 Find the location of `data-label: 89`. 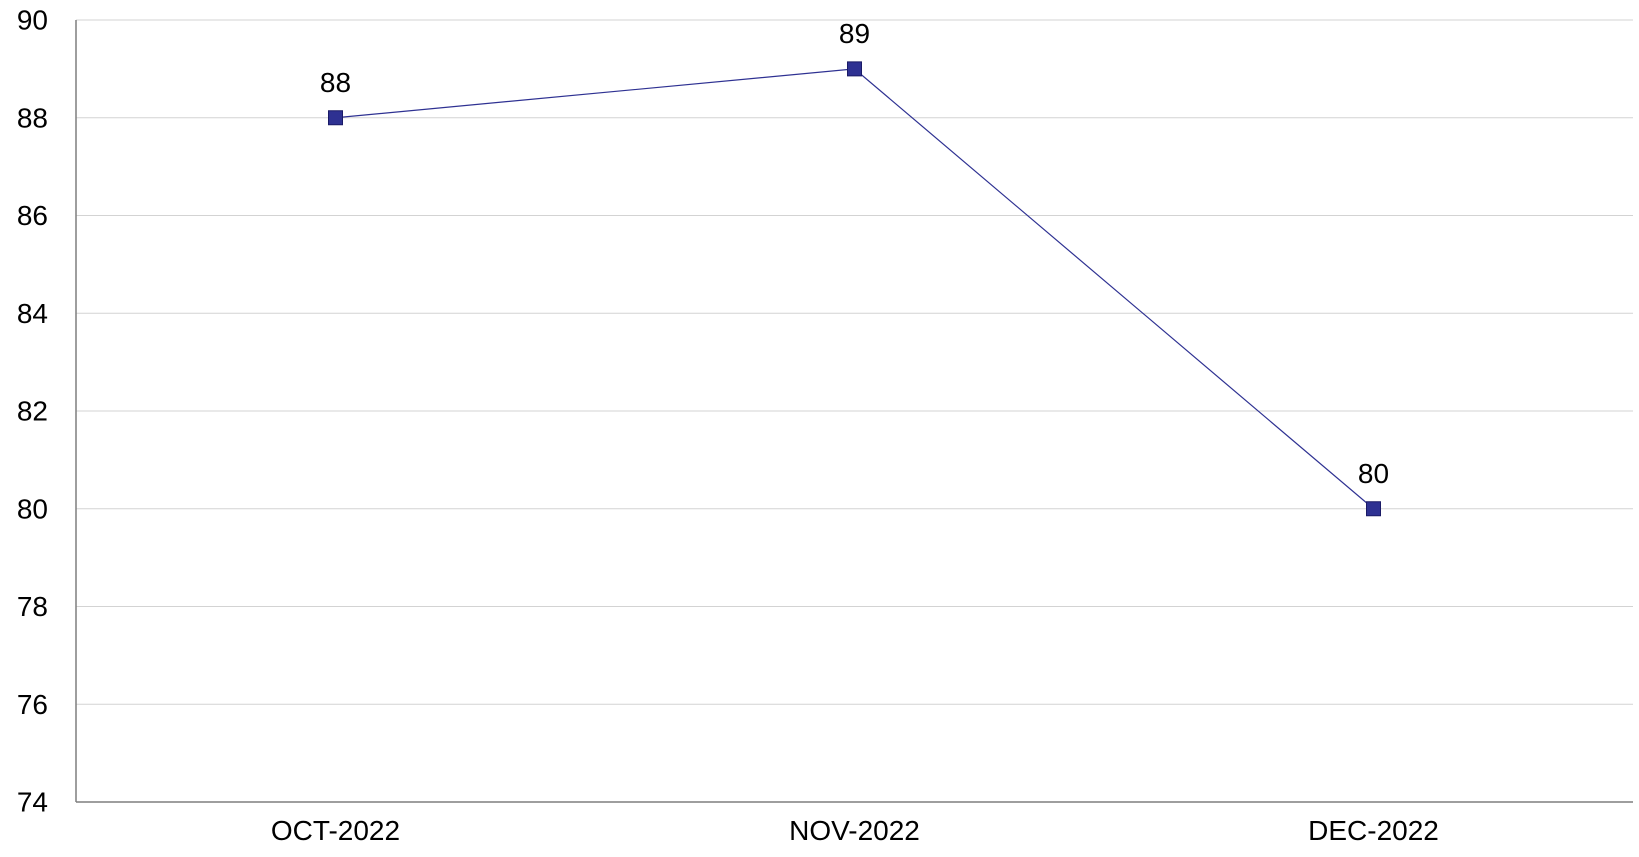

data-label: 89 is located at coordinates (854, 33).